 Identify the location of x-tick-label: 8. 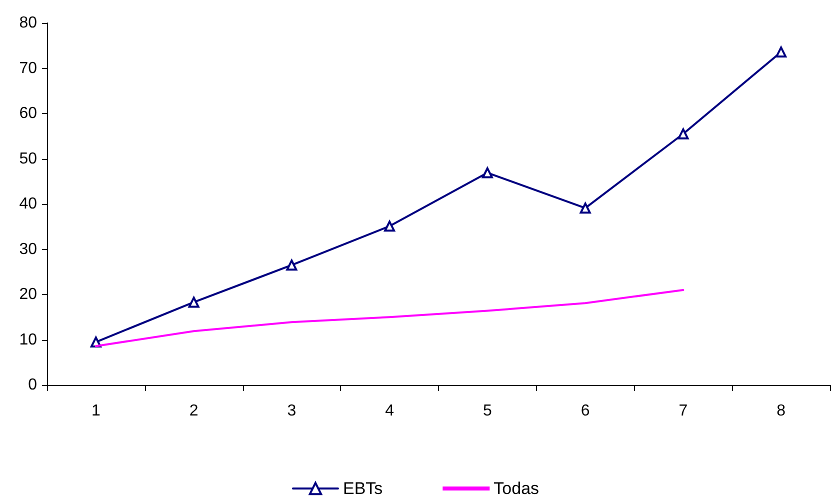
(781, 411).